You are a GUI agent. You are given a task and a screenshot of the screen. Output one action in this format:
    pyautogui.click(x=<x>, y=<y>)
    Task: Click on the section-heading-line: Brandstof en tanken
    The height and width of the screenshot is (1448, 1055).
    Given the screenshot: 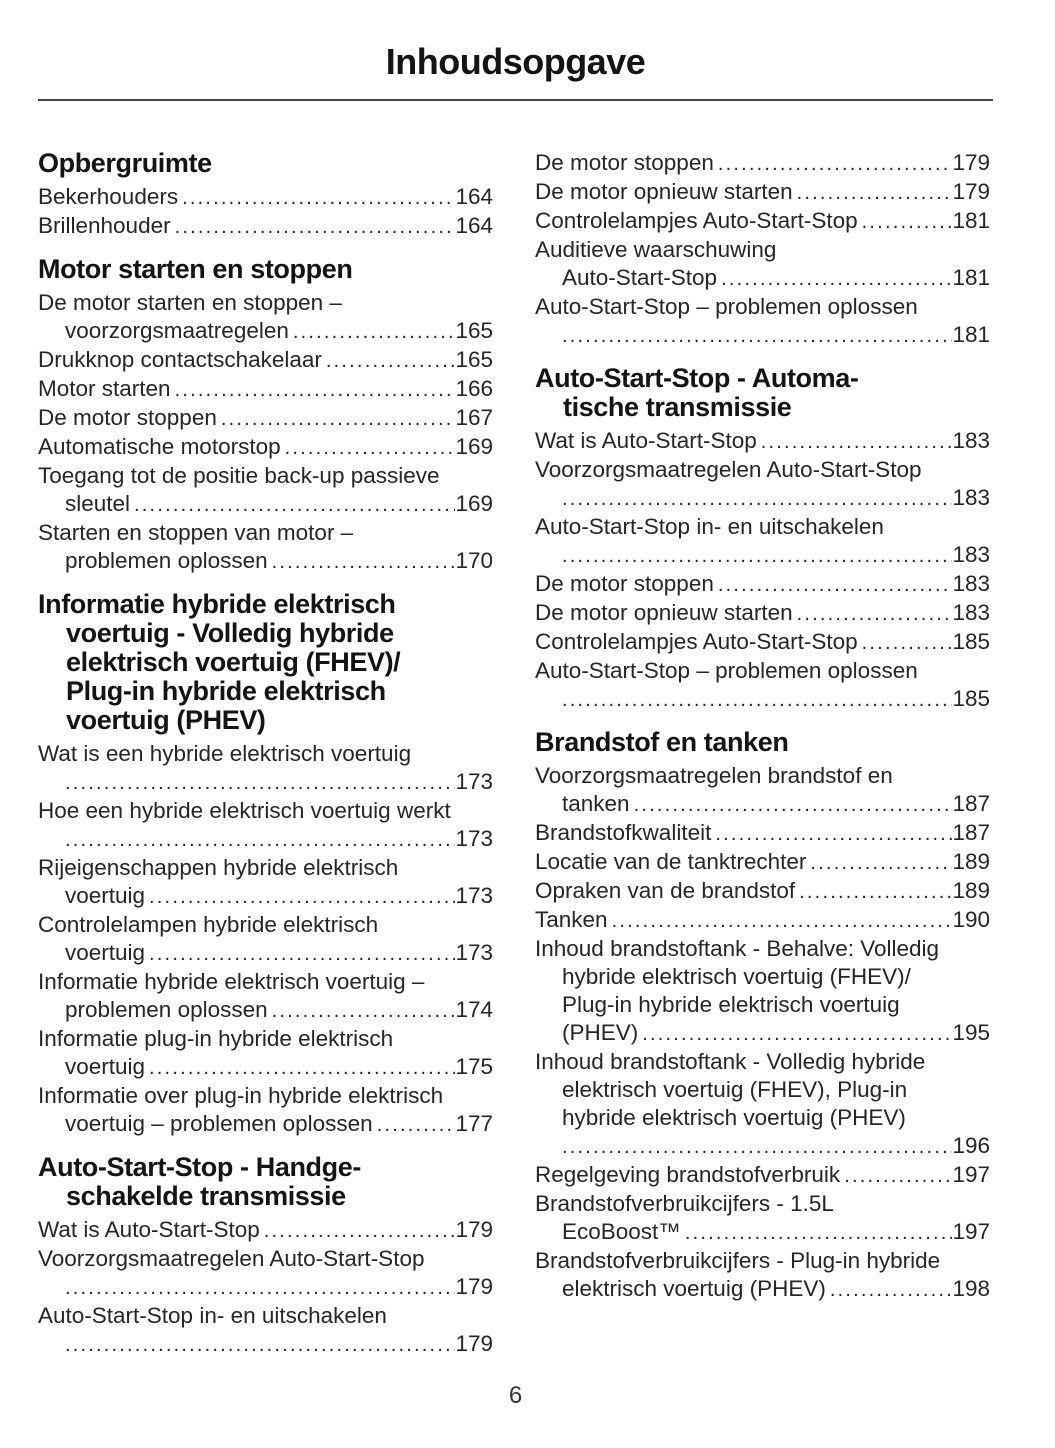 What is the action you would take?
    pyautogui.click(x=662, y=742)
    